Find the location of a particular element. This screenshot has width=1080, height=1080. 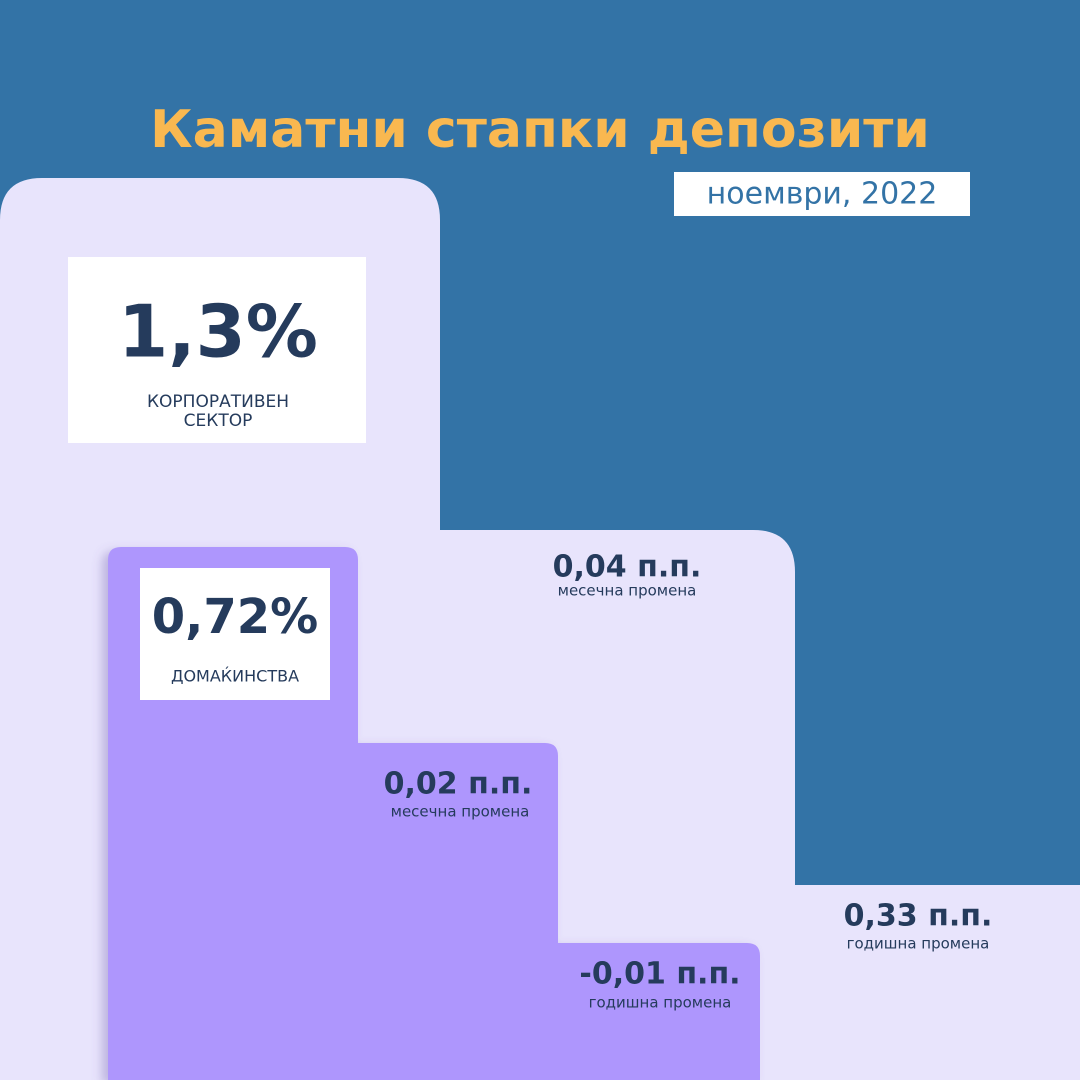

corporate-label: СЕКТОР is located at coordinates (218, 421).